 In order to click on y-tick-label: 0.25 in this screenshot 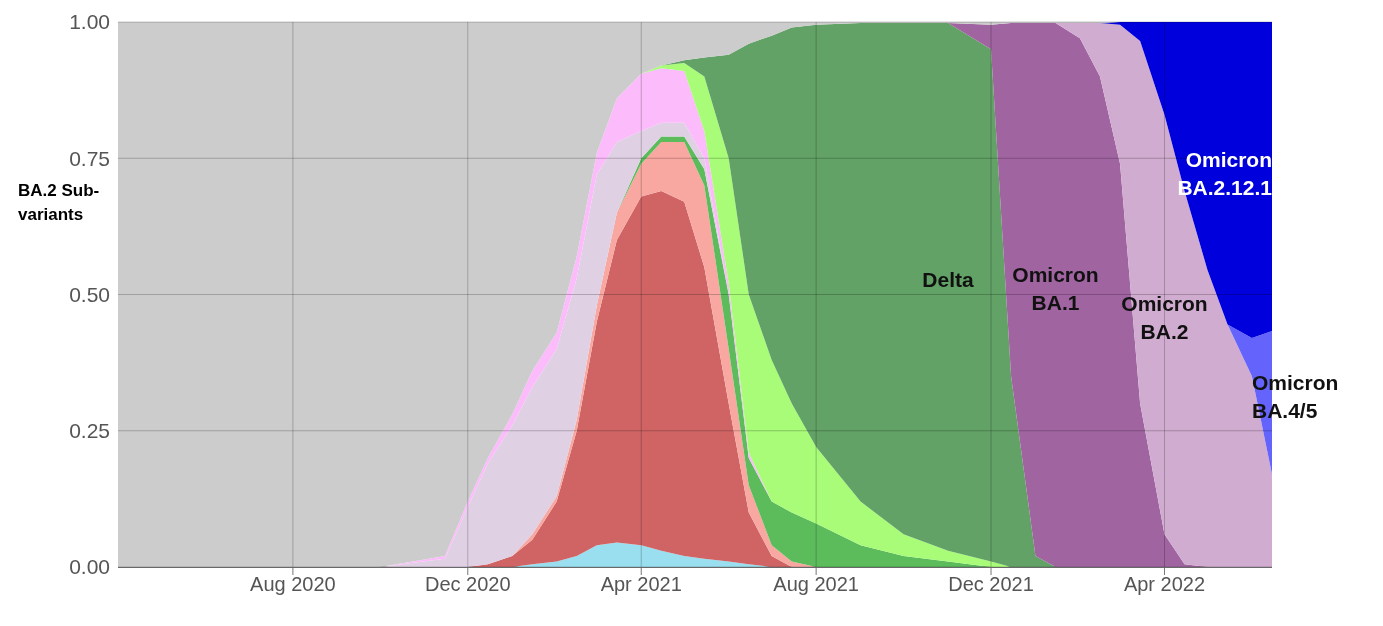, I will do `click(89, 431)`.